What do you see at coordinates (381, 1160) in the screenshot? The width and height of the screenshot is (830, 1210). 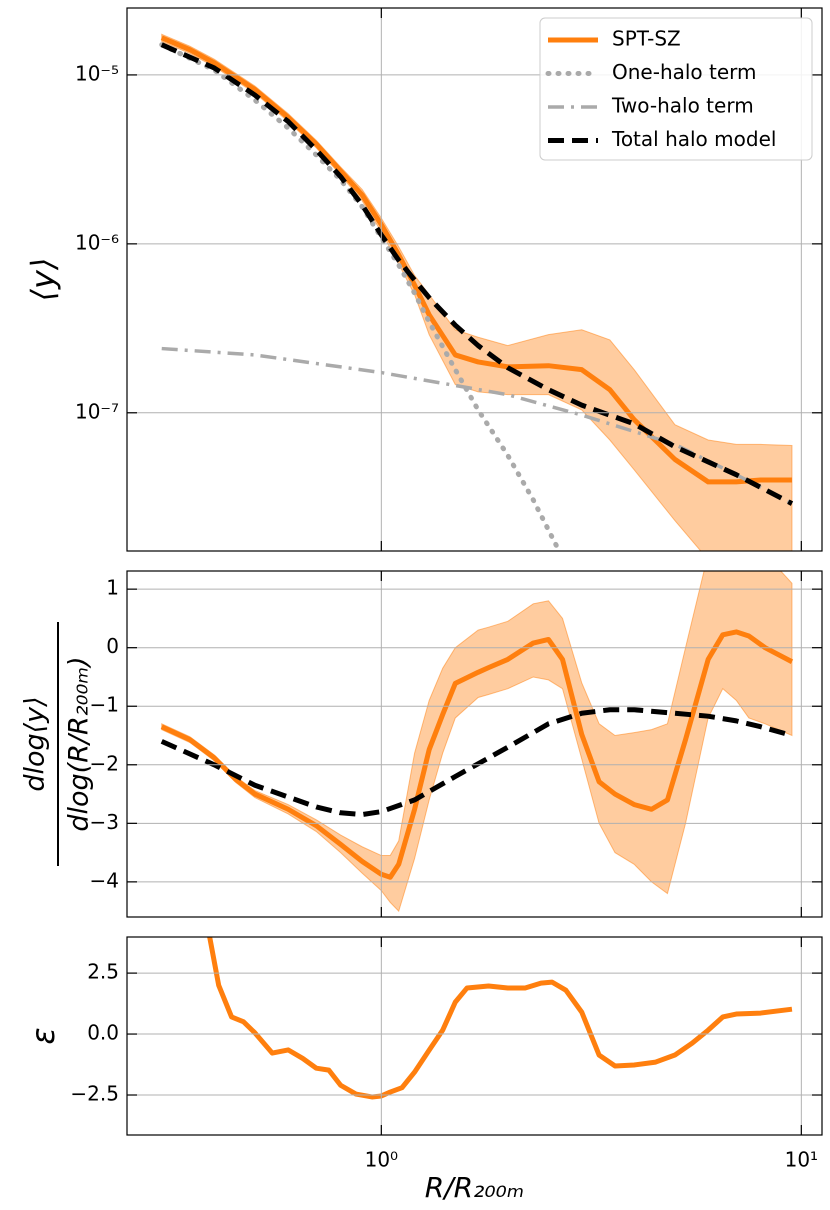 I see `x-tick-label: 10⁰` at bounding box center [381, 1160].